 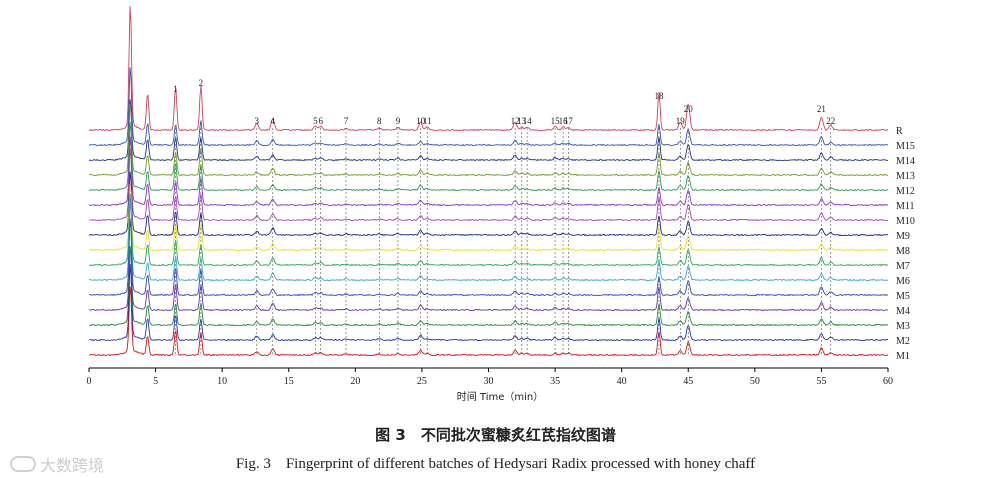 I want to click on trace-m12, so click(x=488, y=157).